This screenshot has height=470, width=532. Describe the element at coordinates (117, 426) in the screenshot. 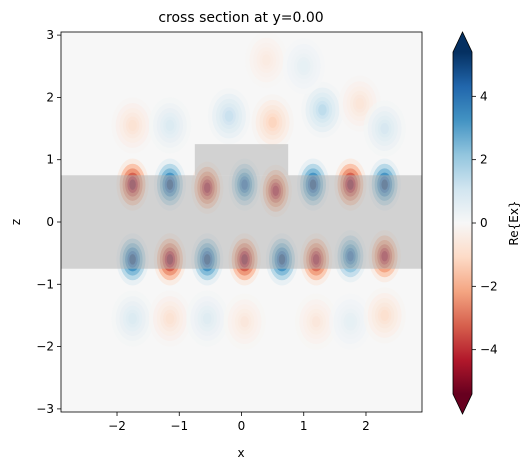

I see `x-tick-label: −2` at that location.